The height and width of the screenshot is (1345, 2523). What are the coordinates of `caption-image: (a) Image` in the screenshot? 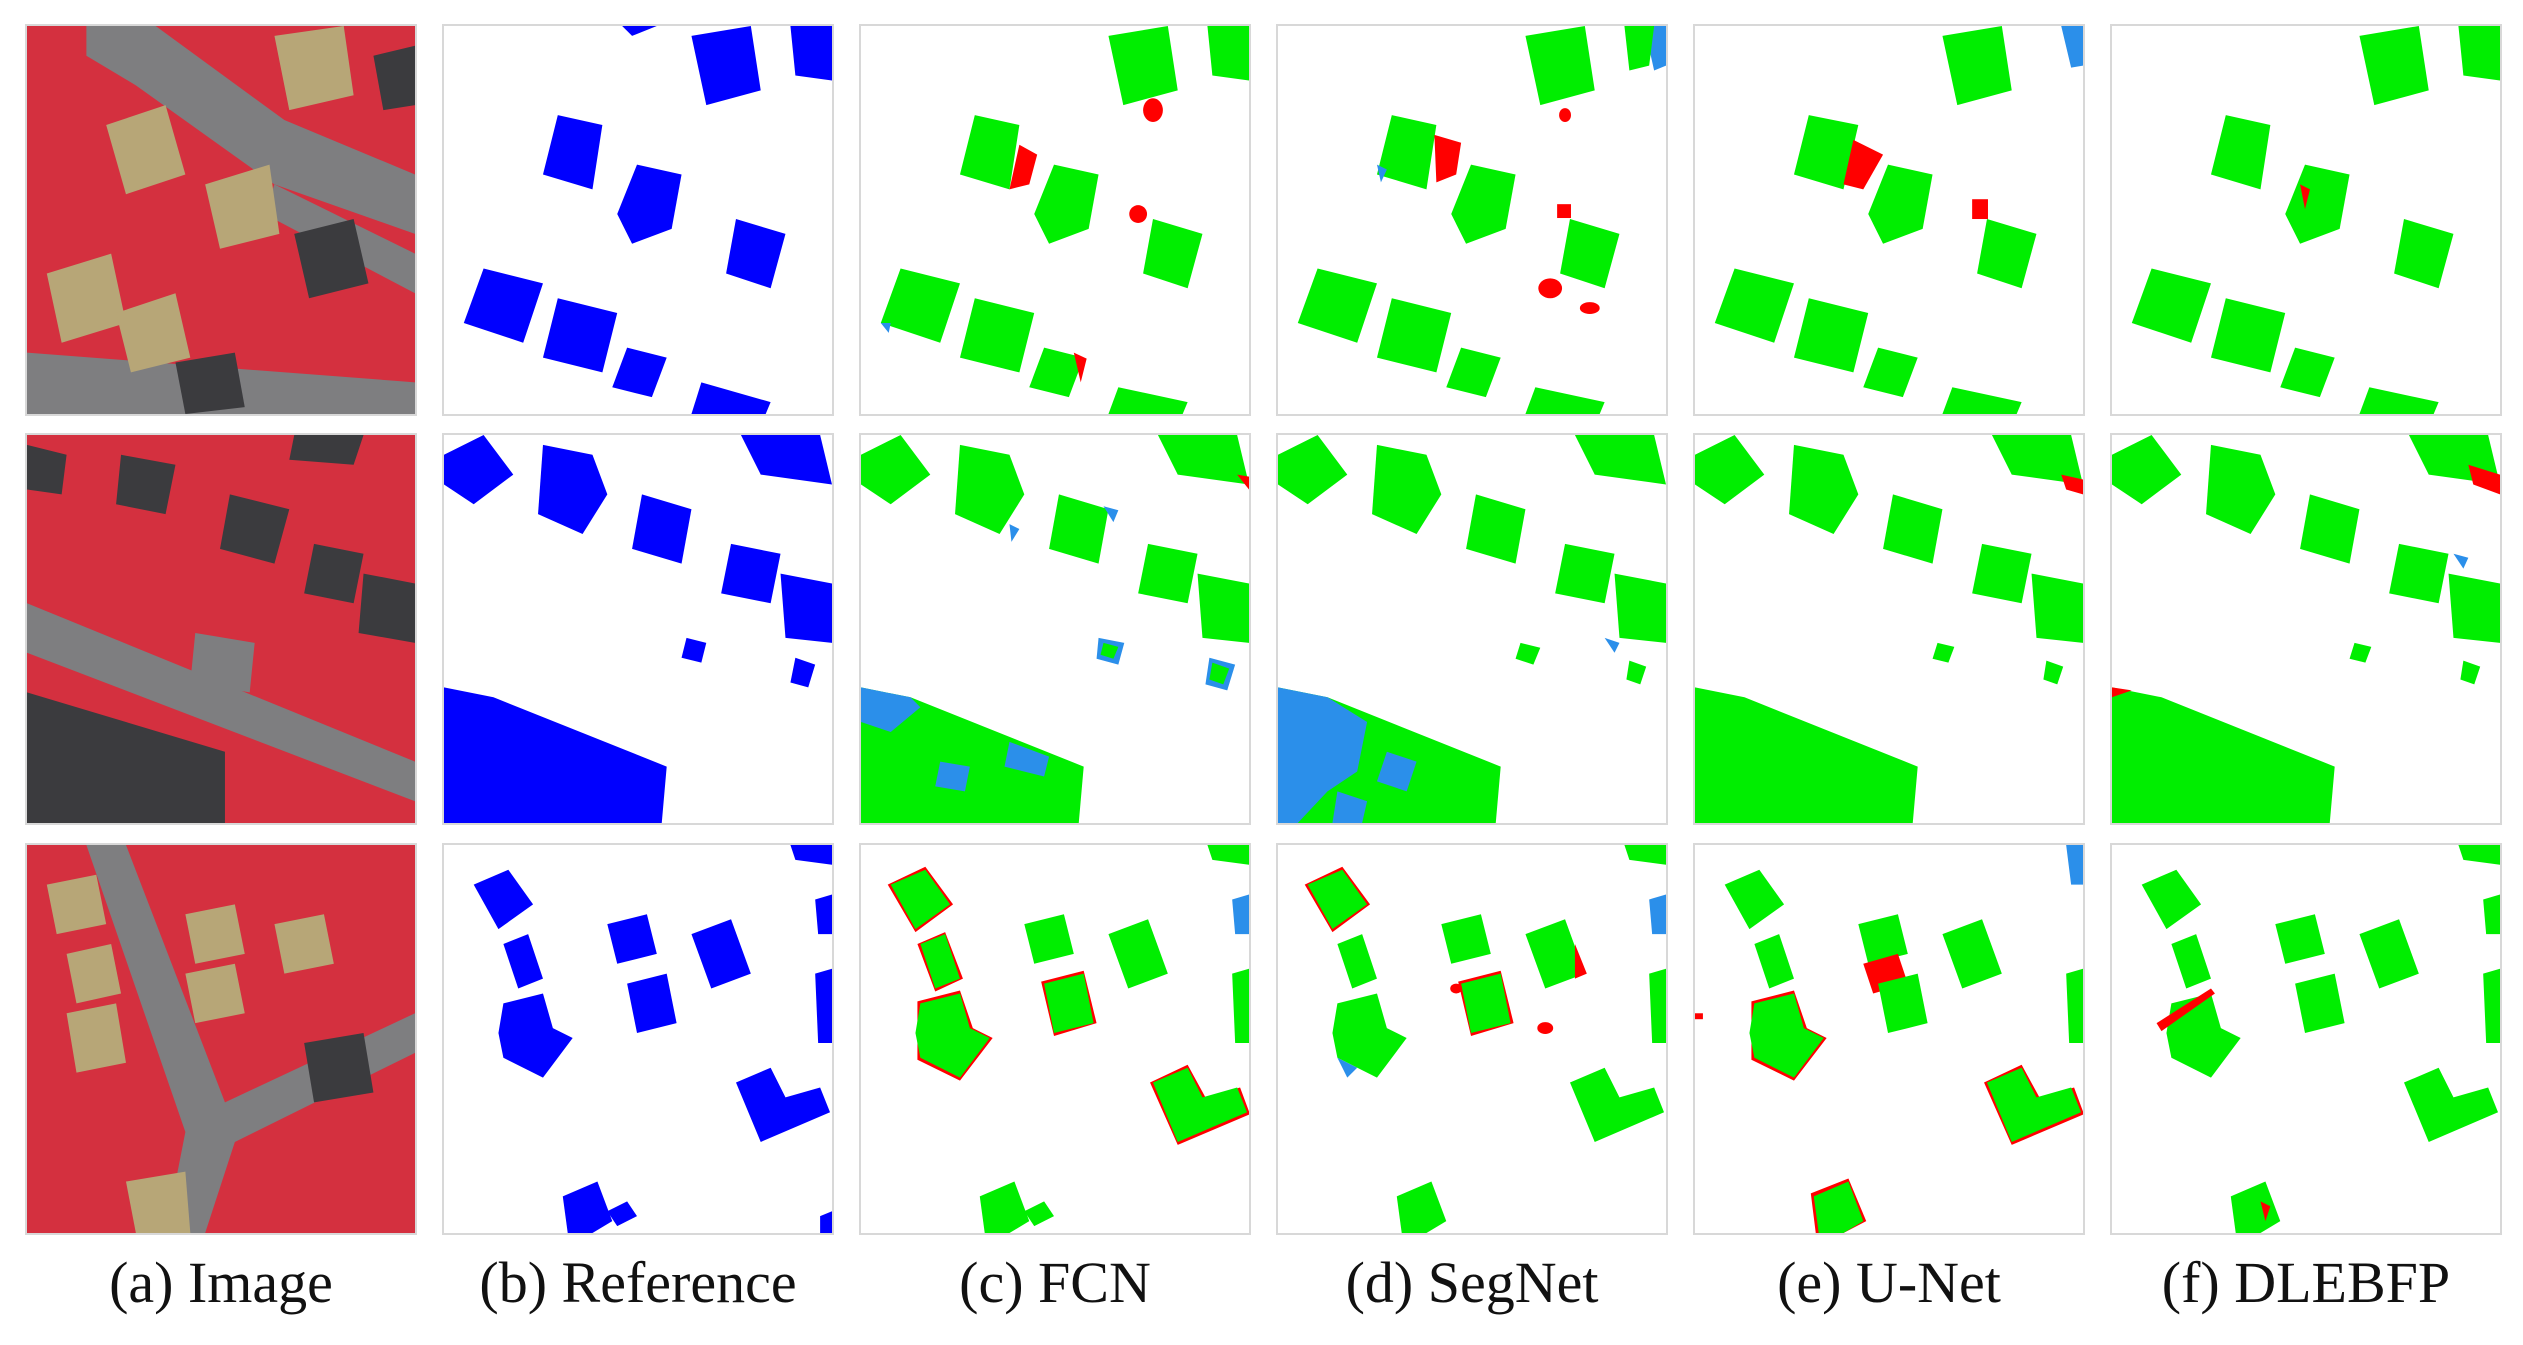 It's located at (221, 1282).